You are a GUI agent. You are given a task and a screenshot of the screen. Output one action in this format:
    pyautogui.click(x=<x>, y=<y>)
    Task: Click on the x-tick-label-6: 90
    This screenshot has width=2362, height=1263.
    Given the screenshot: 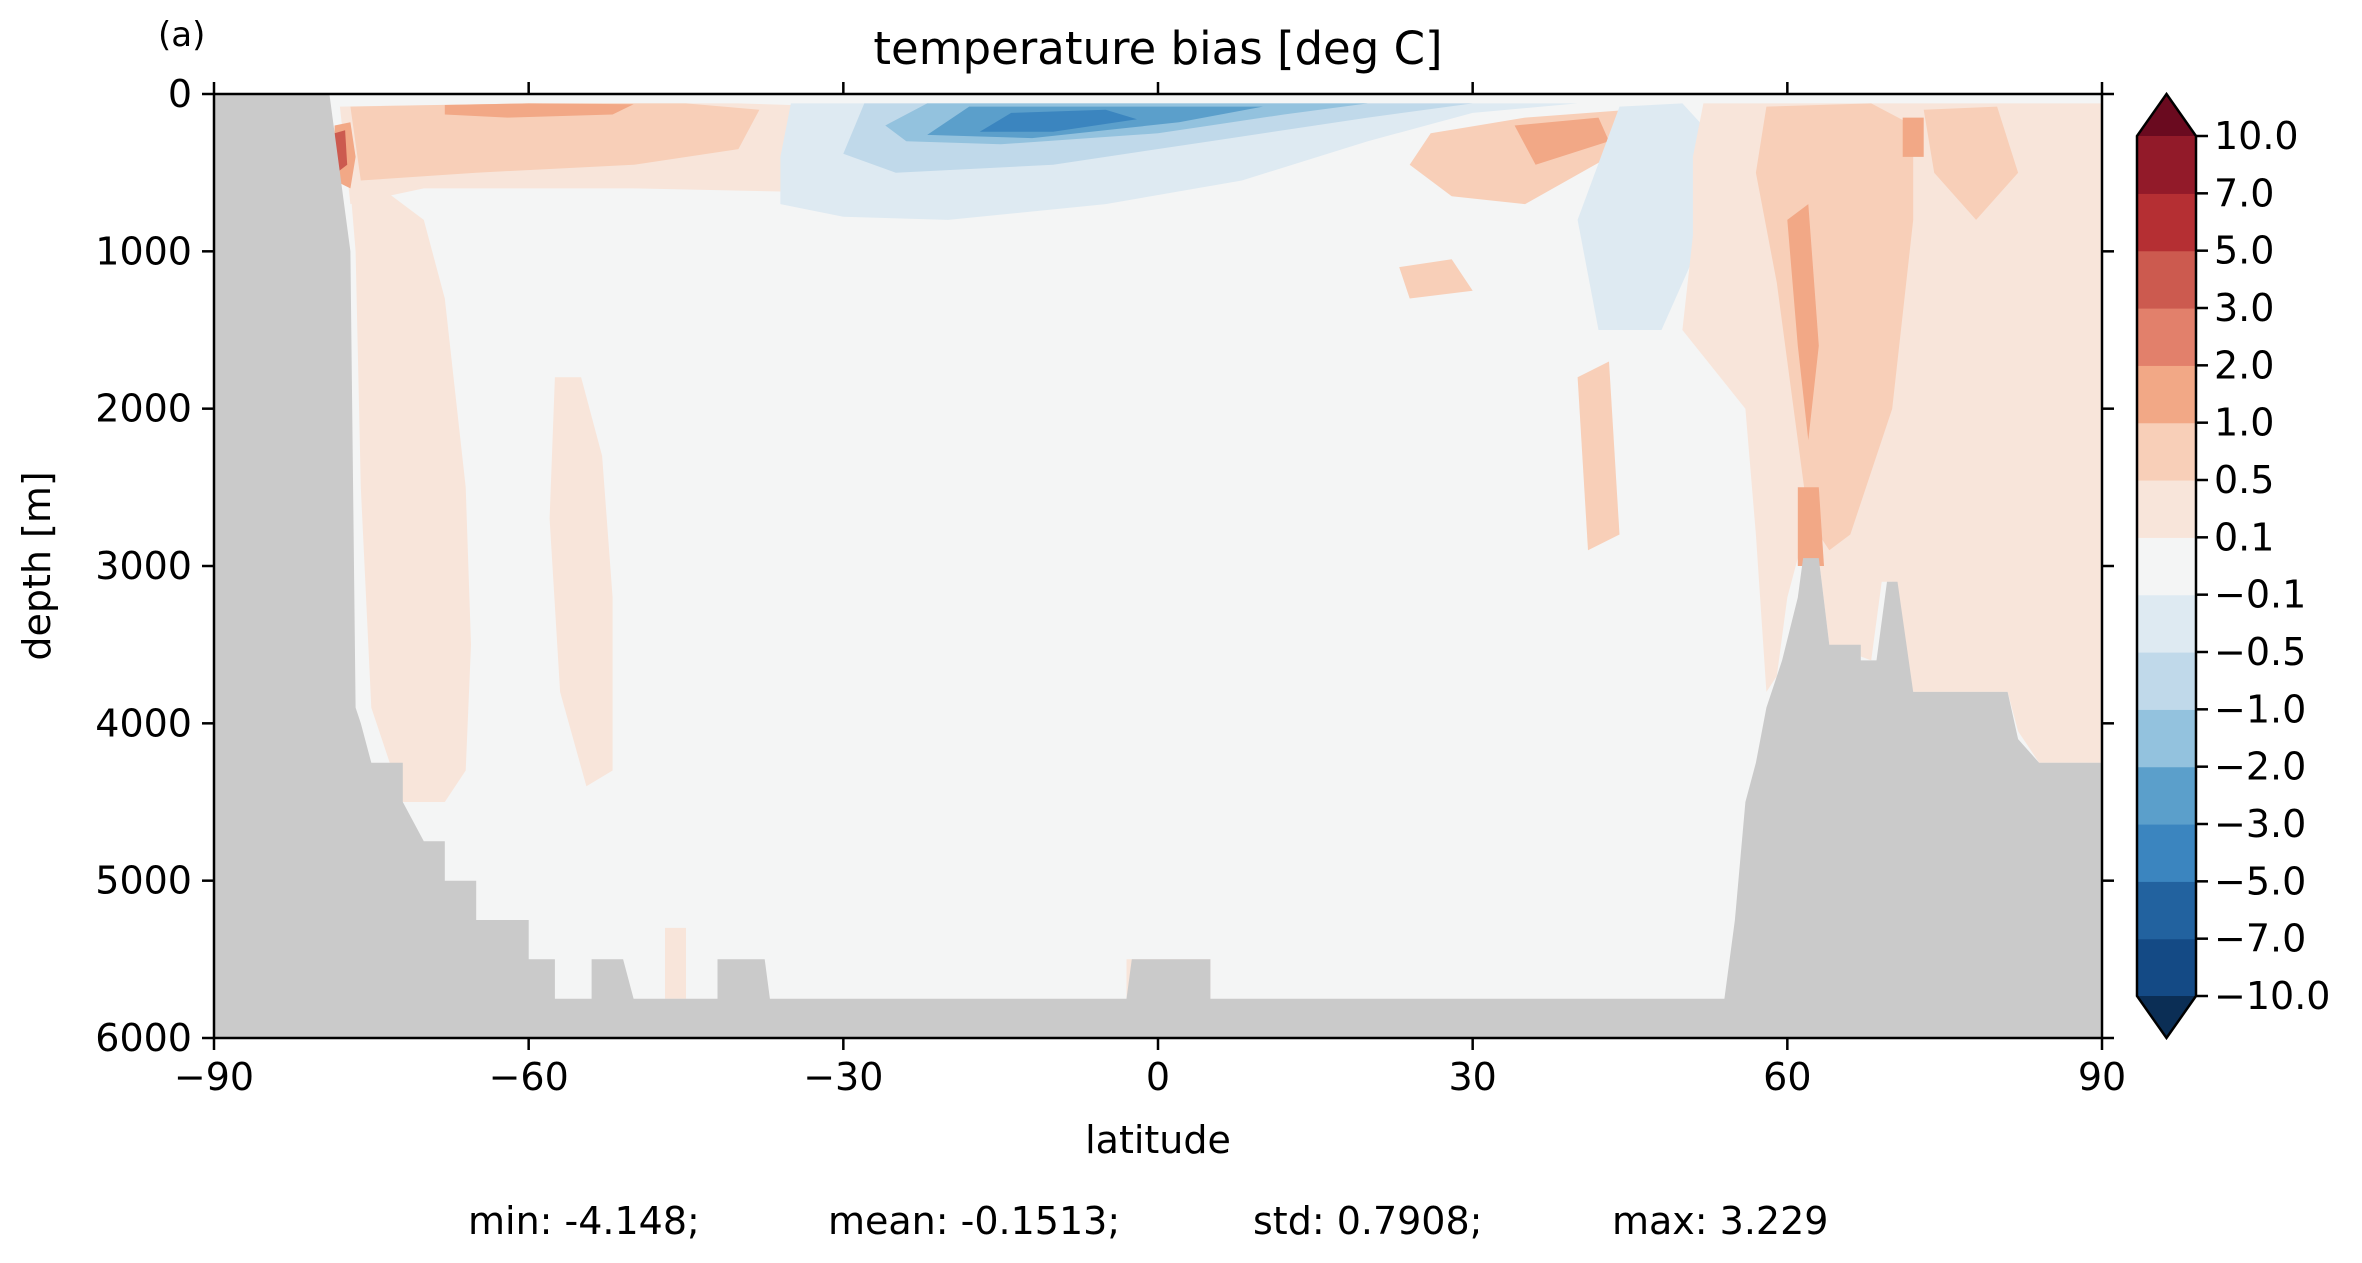 What is the action you would take?
    pyautogui.click(x=2102, y=1077)
    